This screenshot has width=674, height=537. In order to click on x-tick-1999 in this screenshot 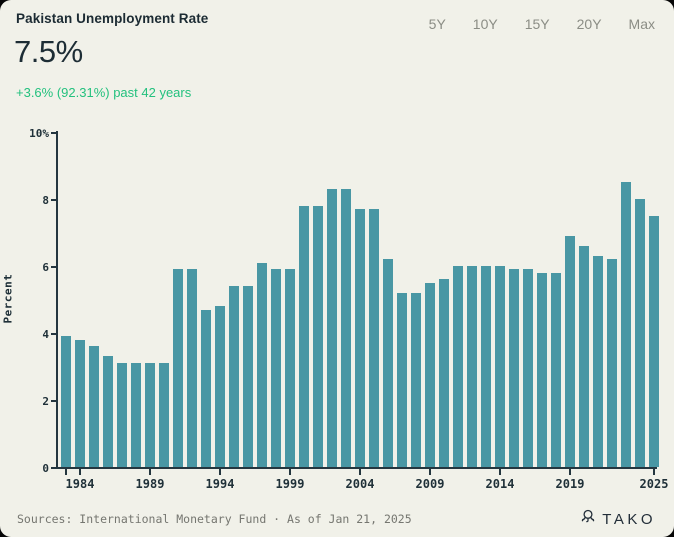, I will do `click(290, 472)`.